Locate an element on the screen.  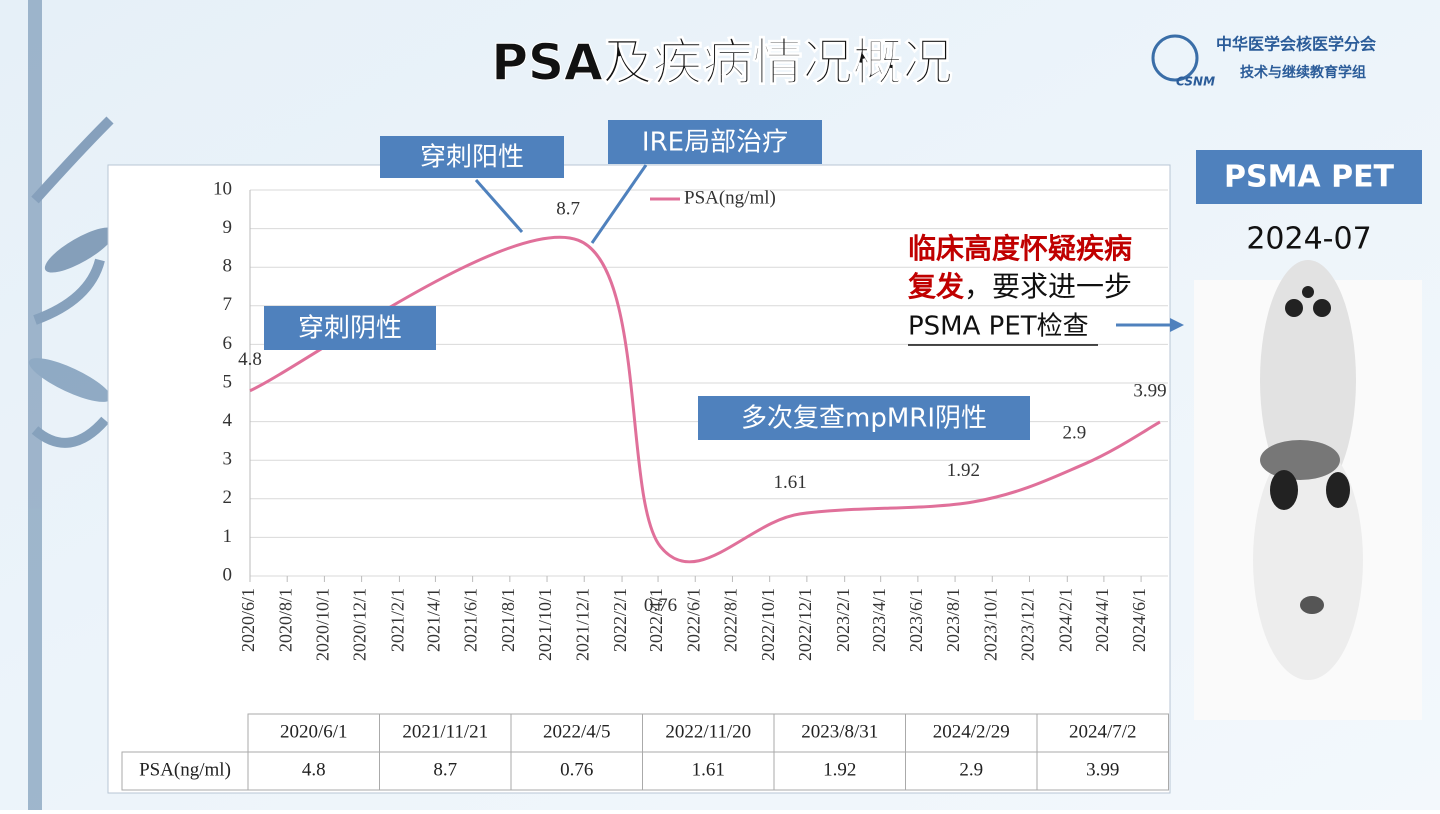
data-label: 2.9 is located at coordinates (1074, 432).